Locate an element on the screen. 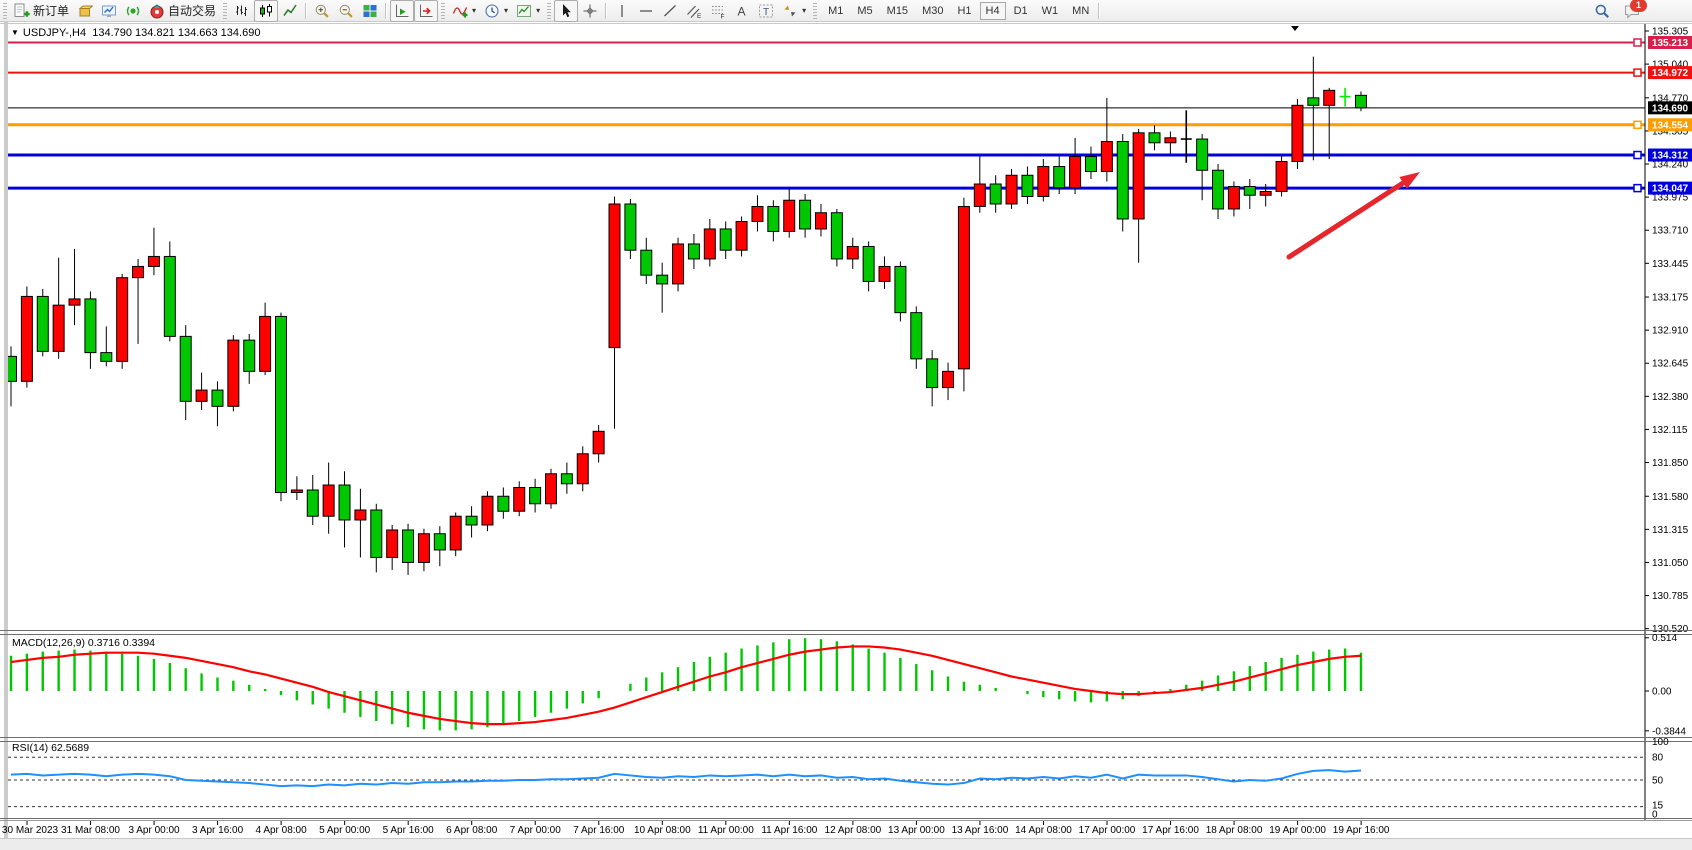 This screenshot has height=850, width=1692. templates-button: ▾ is located at coordinates (528, 11).